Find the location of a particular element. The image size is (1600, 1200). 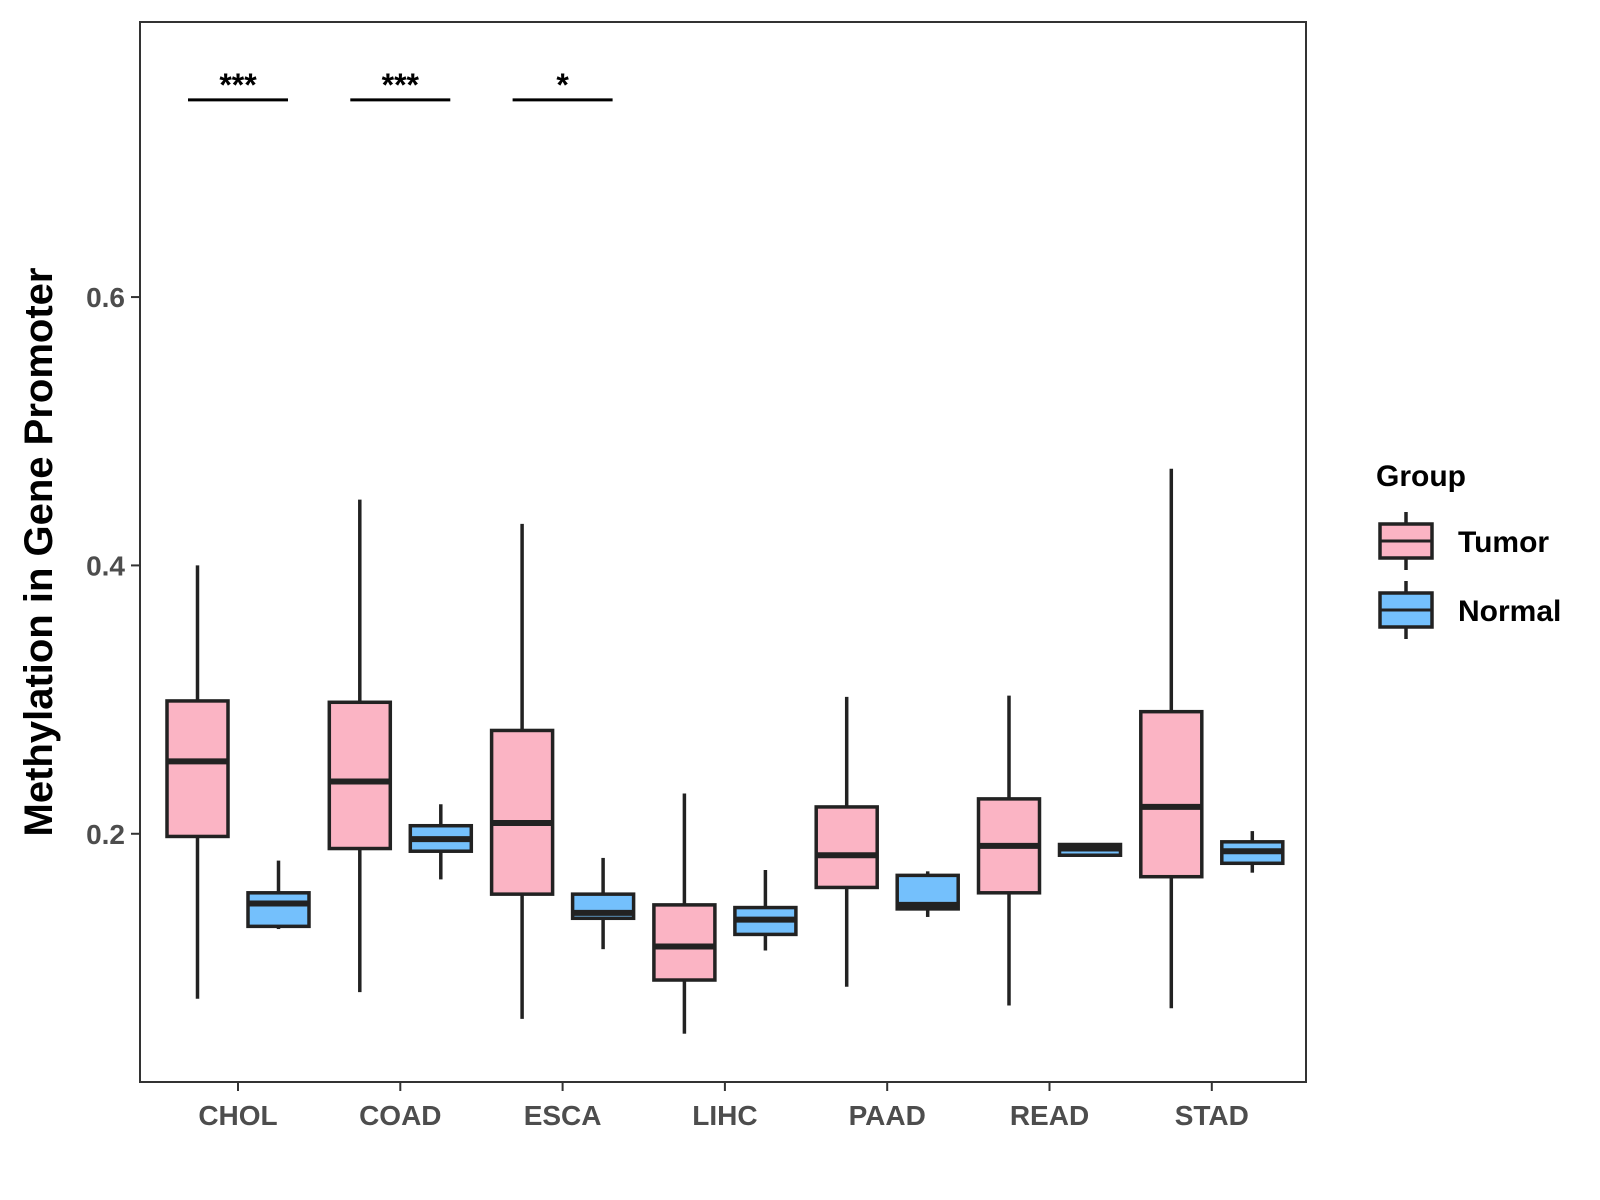

esca-normal-box is located at coordinates (603, 903).